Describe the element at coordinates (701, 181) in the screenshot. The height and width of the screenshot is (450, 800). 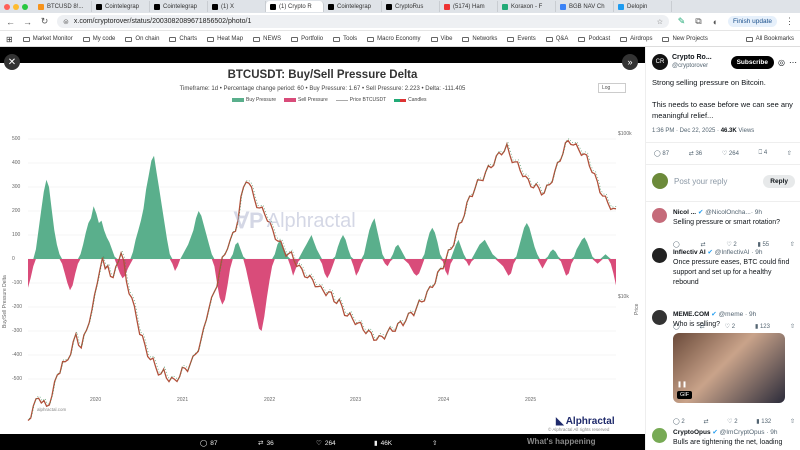
I see `reply-input: Post your reply` at that location.